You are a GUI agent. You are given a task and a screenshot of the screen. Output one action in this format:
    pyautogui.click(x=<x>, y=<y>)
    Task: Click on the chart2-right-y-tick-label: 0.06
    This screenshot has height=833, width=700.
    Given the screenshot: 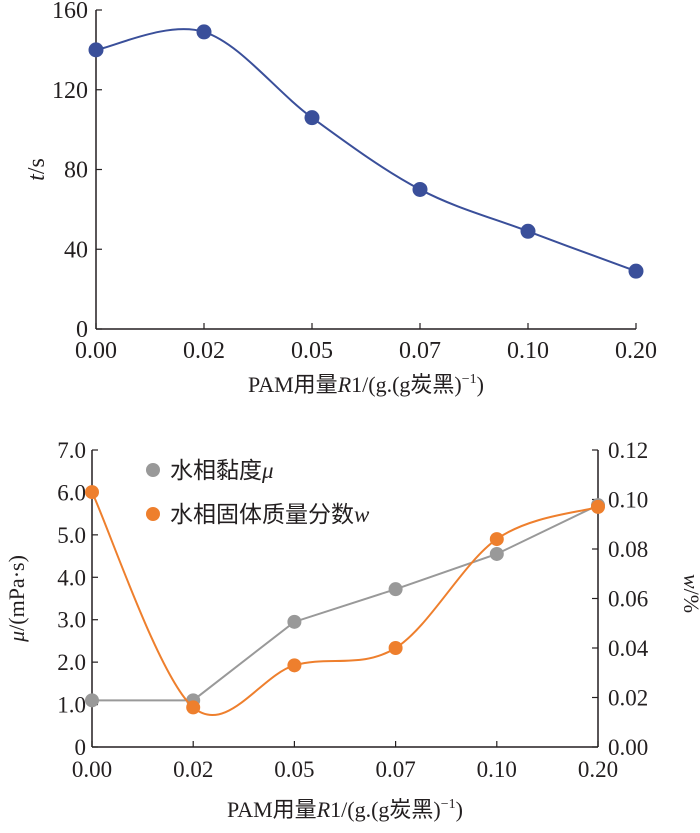 What is the action you would take?
    pyautogui.click(x=628, y=599)
    